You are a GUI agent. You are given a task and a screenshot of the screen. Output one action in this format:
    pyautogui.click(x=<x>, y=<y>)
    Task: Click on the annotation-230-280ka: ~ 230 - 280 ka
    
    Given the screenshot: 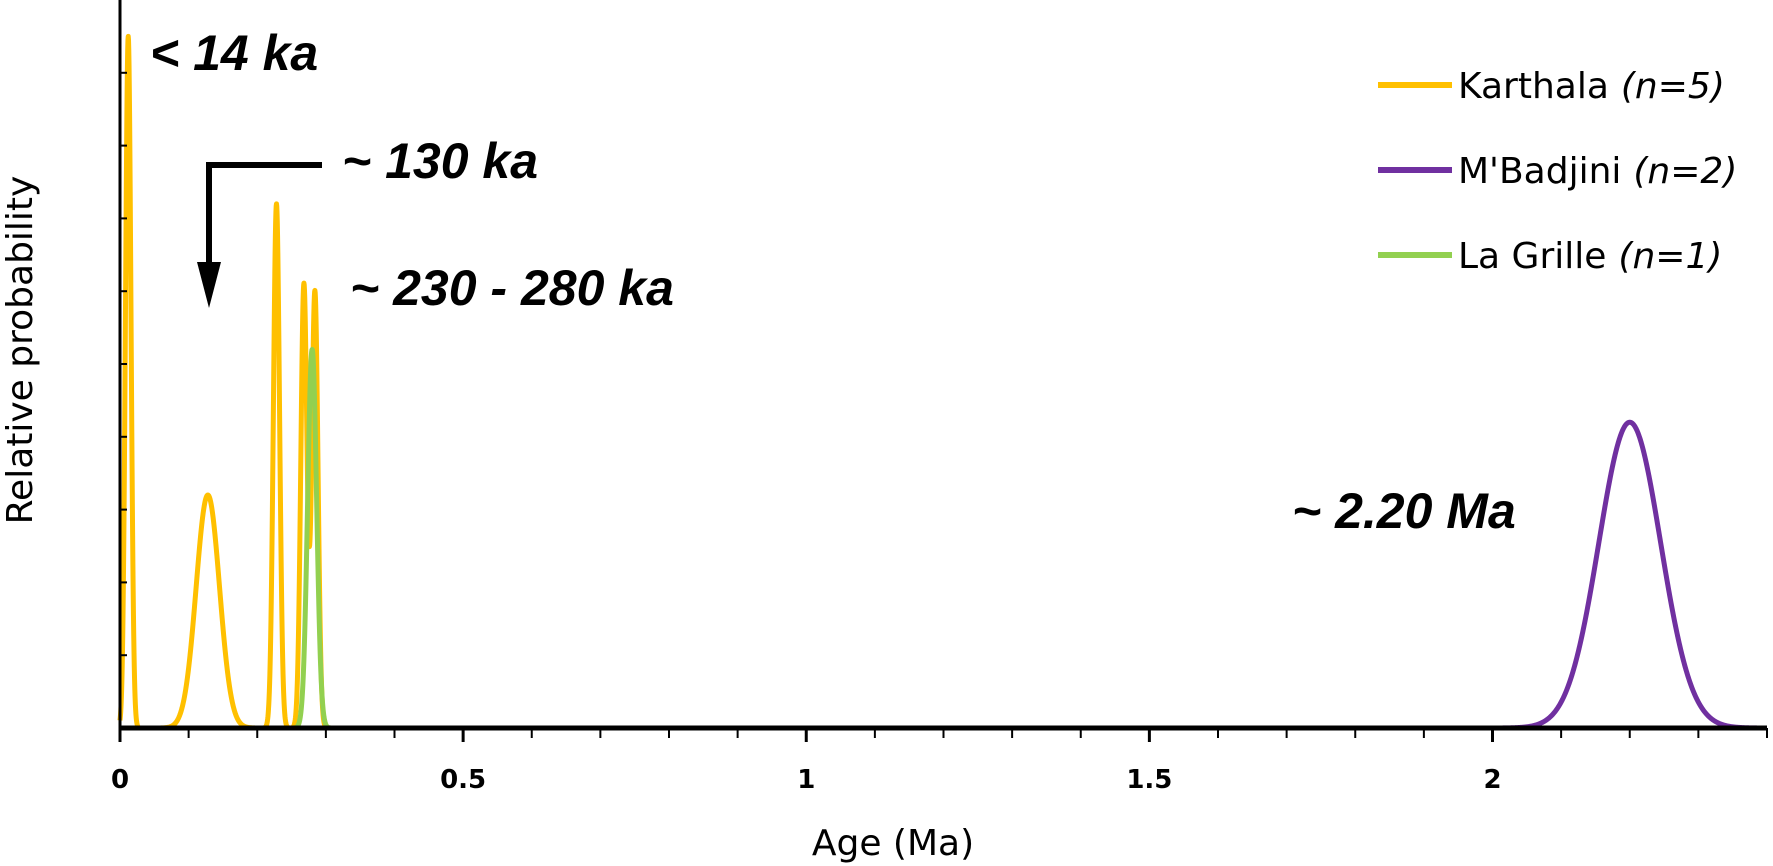 What is the action you would take?
    pyautogui.click(x=512, y=288)
    